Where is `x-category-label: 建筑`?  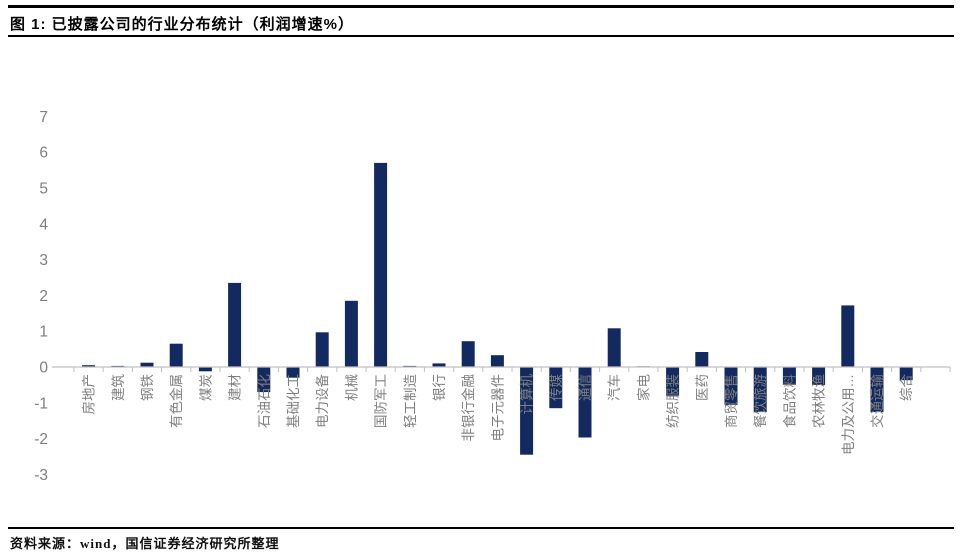
x-category-label: 建筑 is located at coordinates (118, 387).